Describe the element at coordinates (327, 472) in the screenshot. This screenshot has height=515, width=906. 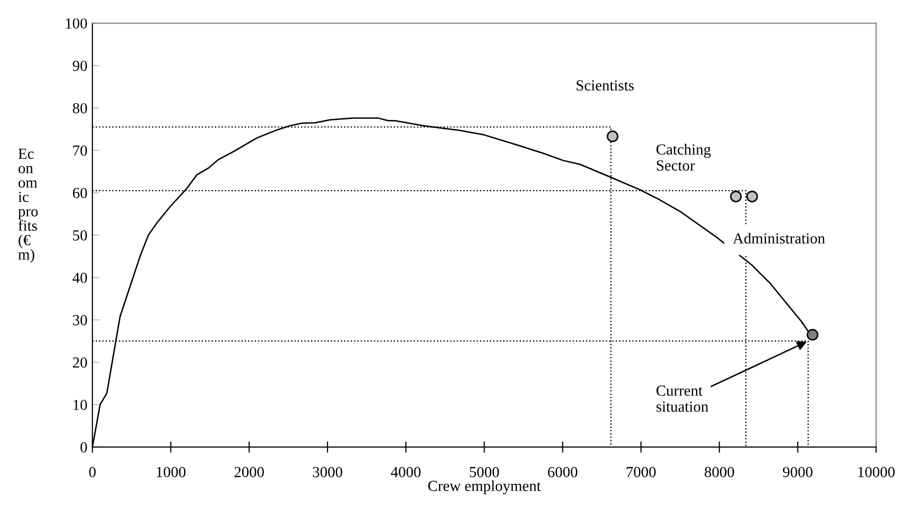
I see `x-tick-label: 3000` at that location.